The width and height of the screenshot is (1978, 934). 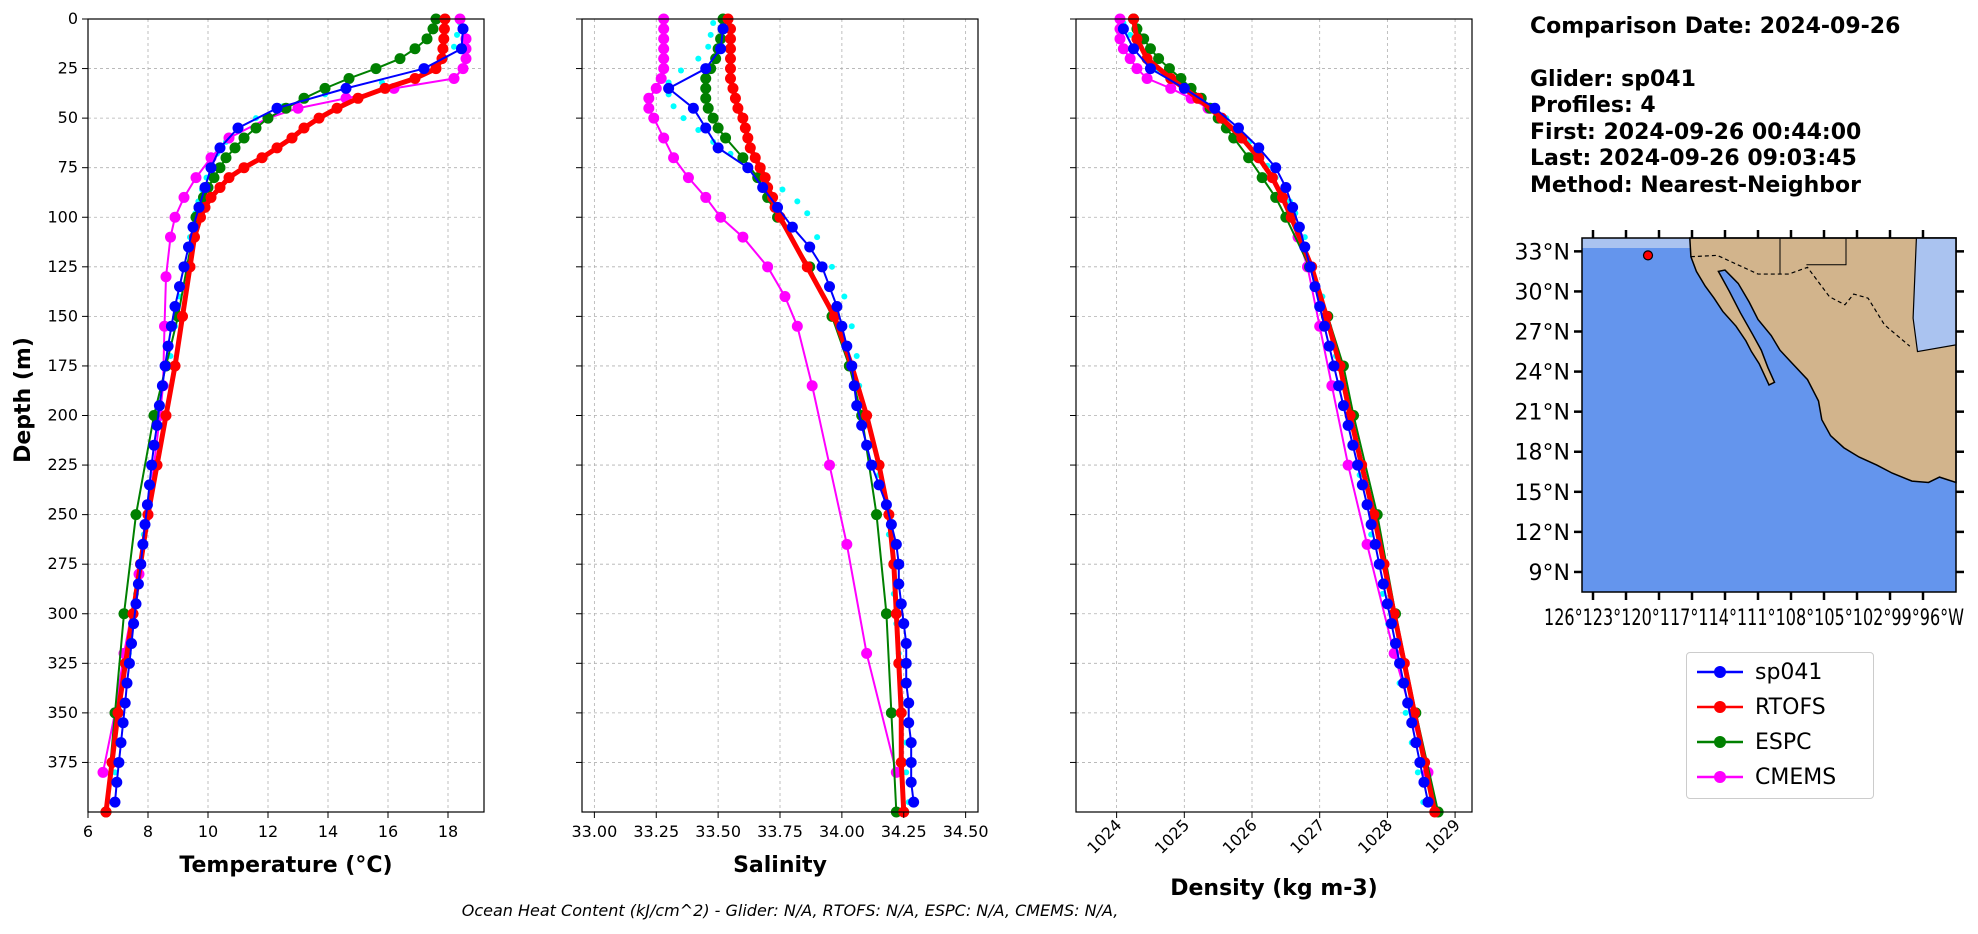 I want to click on y-tick-label: 250, so click(x=62, y=514).